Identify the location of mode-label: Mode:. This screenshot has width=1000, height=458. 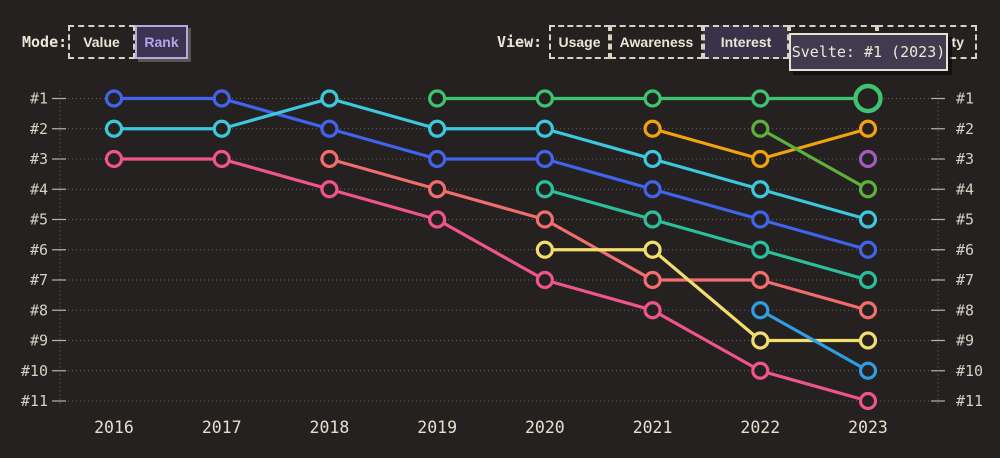
(45, 42).